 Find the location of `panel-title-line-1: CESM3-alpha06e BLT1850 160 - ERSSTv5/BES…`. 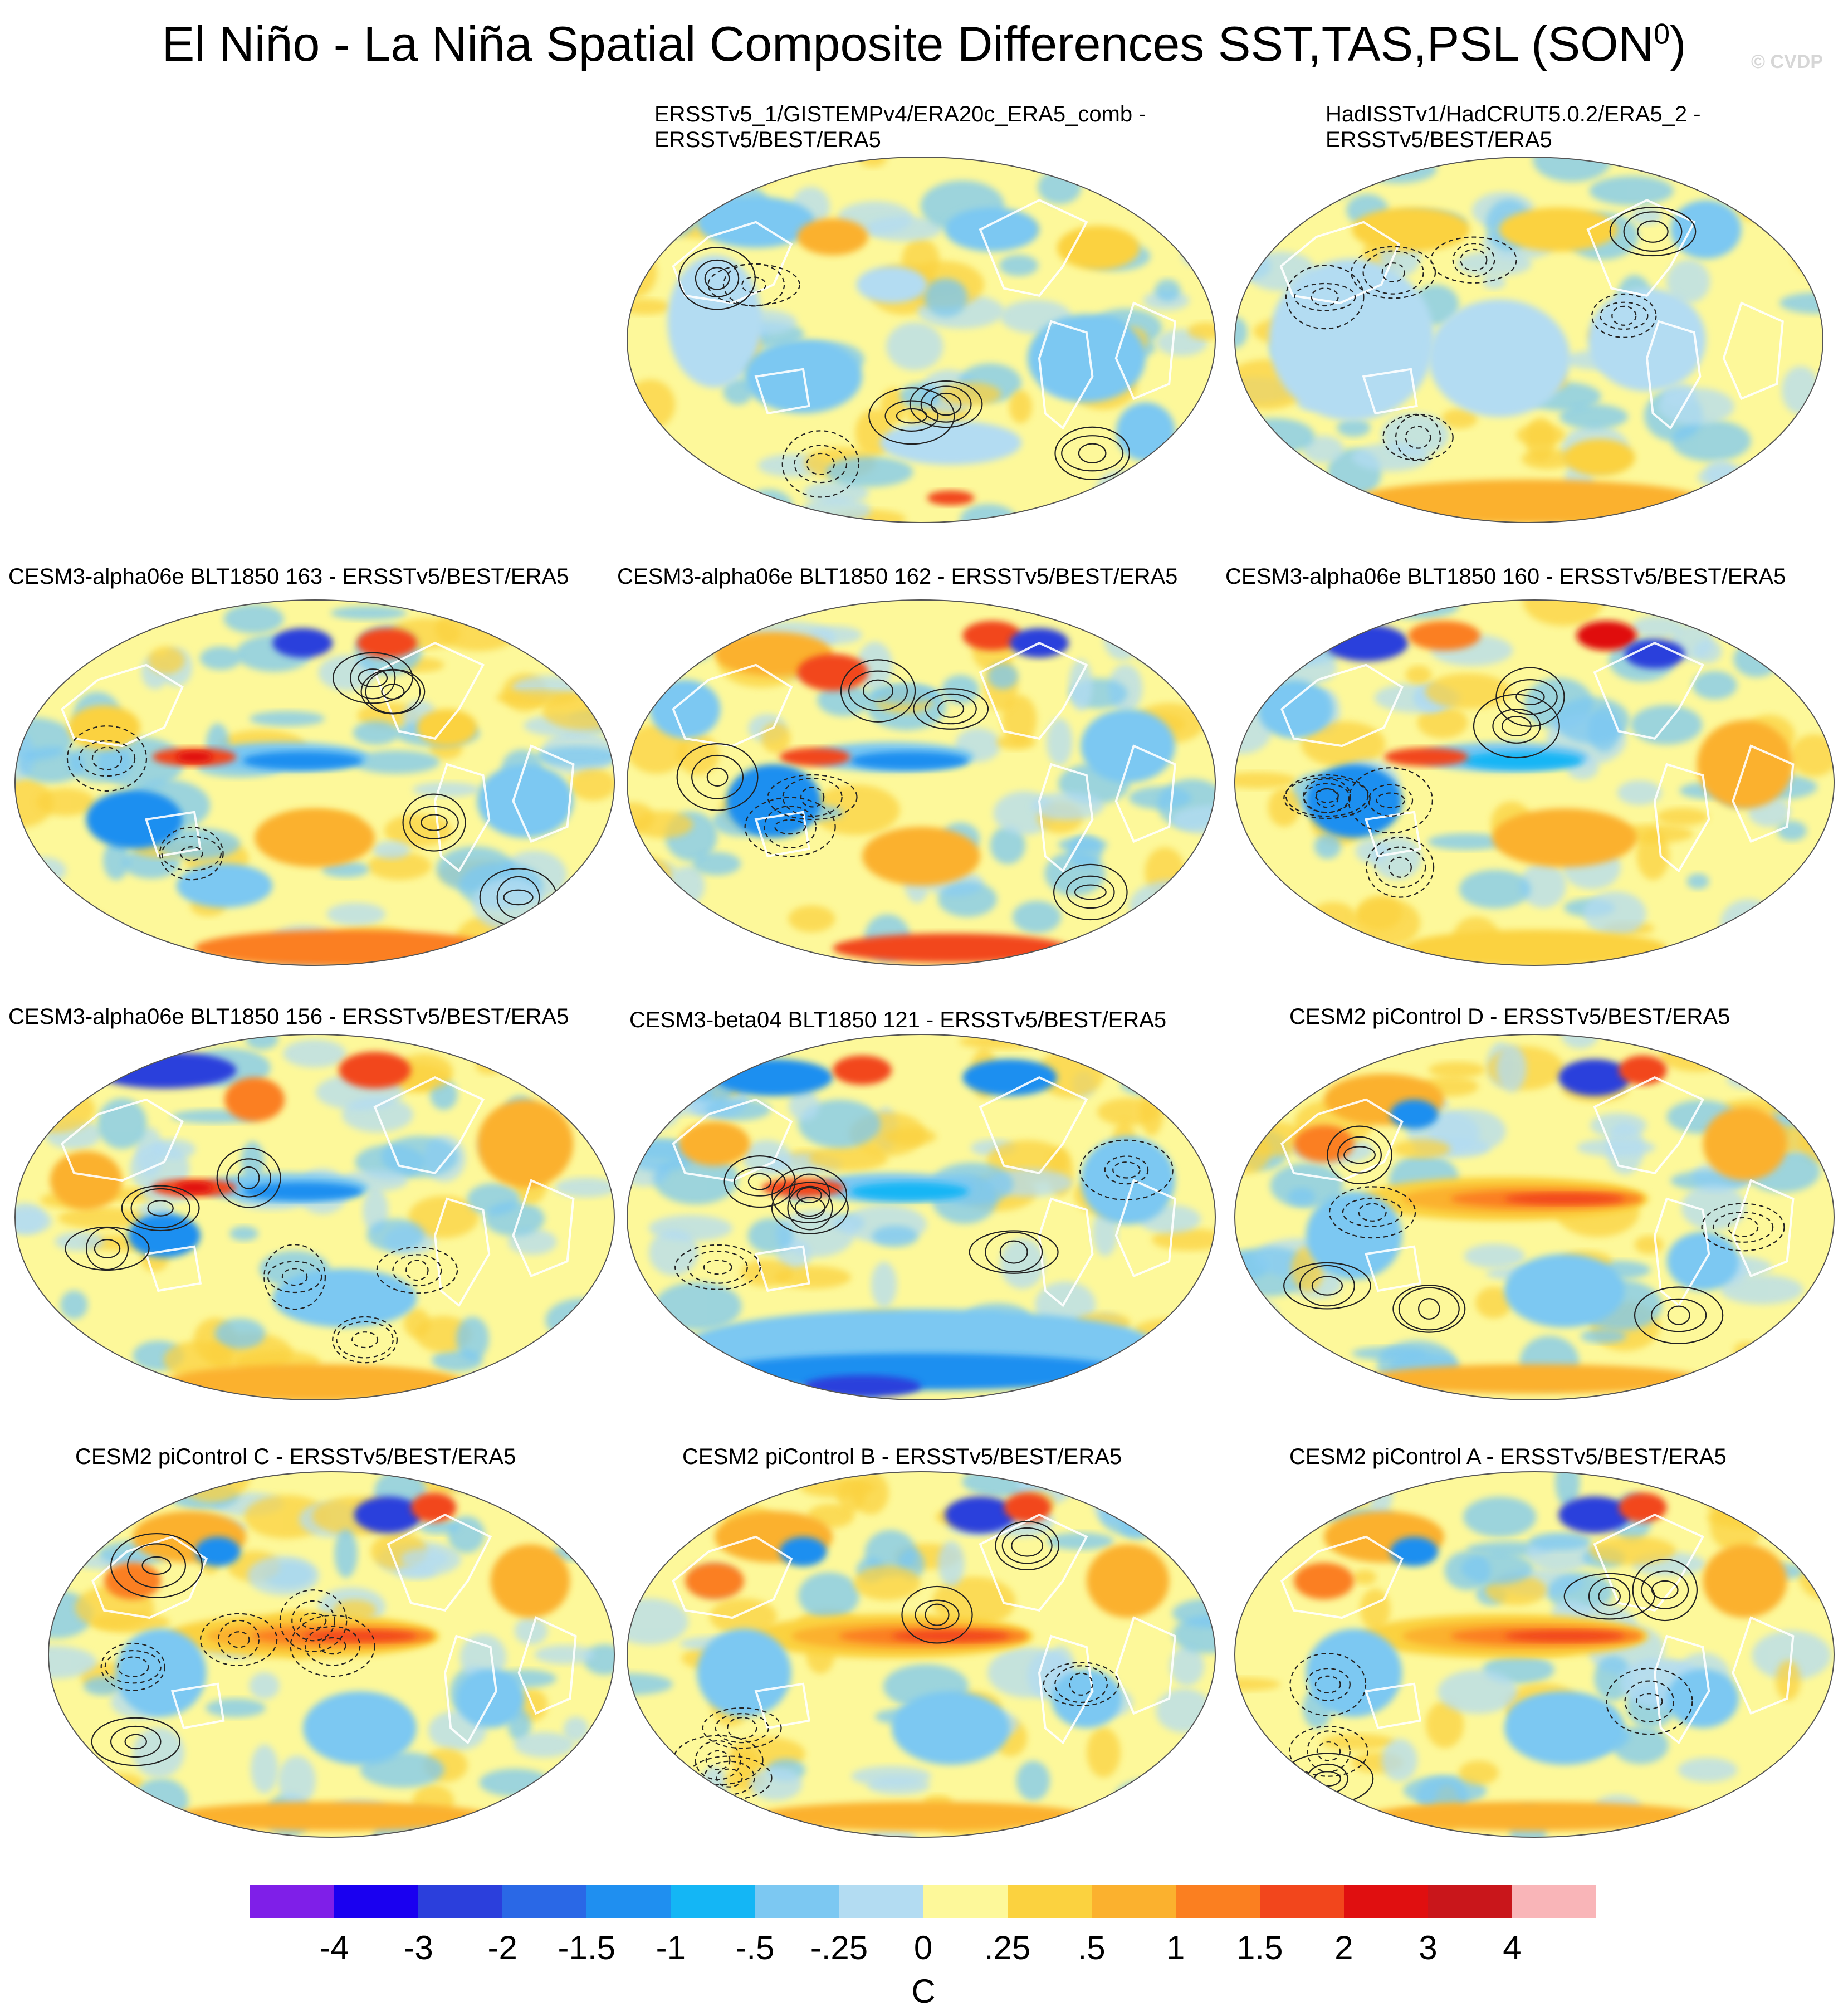

panel-title-line-1: CESM3-alpha06e BLT1850 160 - ERSSTv5/BES… is located at coordinates (1505, 577).